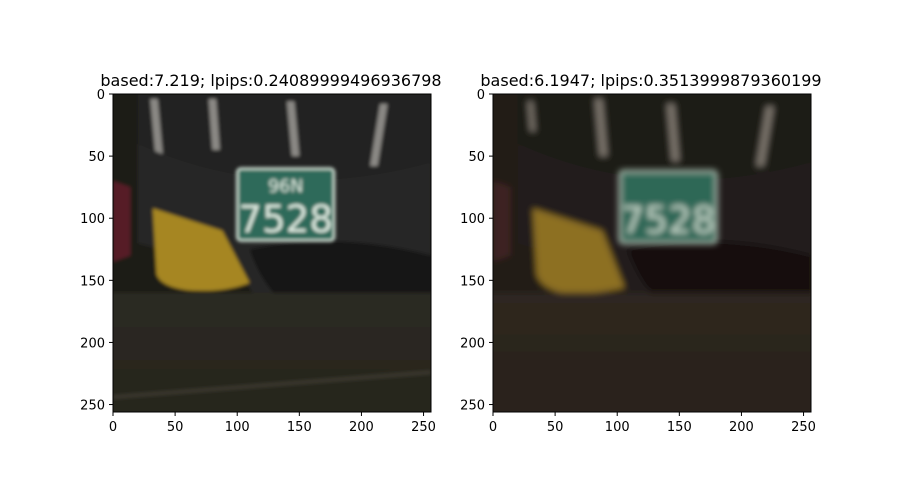 The image size is (900, 500). I want to click on license-plate-right: 7528, so click(668, 207).